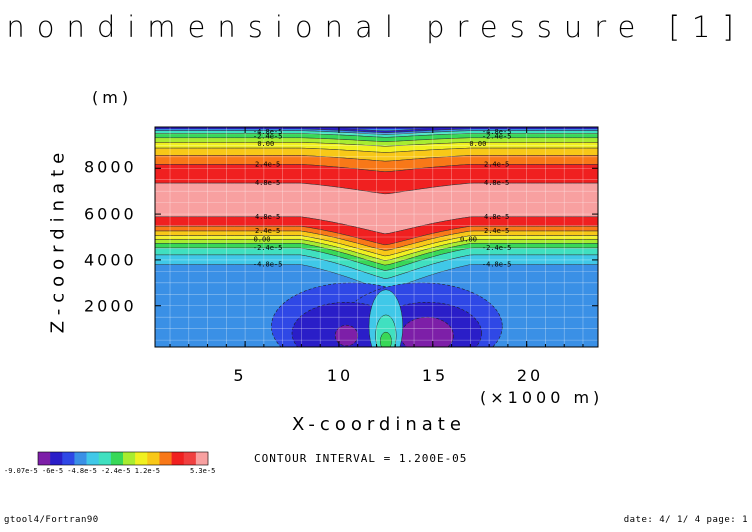 Image resolution: width=752 pixels, height=532 pixels. What do you see at coordinates (435, 375) in the screenshot?
I see `x-tick-label: 15` at bounding box center [435, 375].